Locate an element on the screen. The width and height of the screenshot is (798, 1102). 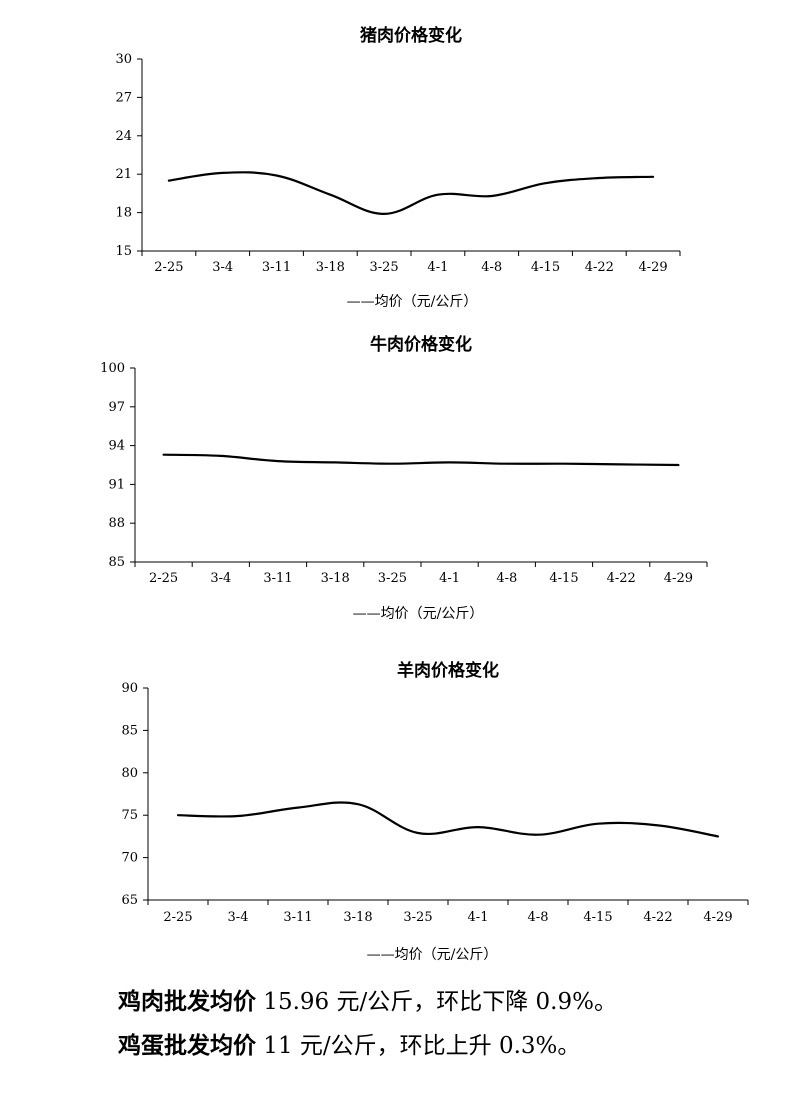
y-tick-label: 24 is located at coordinates (123, 136).